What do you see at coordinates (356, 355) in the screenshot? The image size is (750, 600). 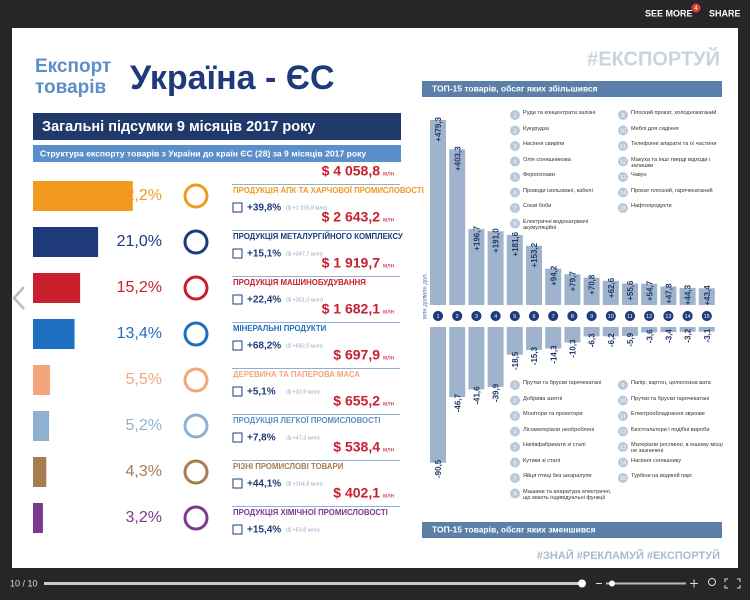 I see `amount: $ 697,9` at bounding box center [356, 355].